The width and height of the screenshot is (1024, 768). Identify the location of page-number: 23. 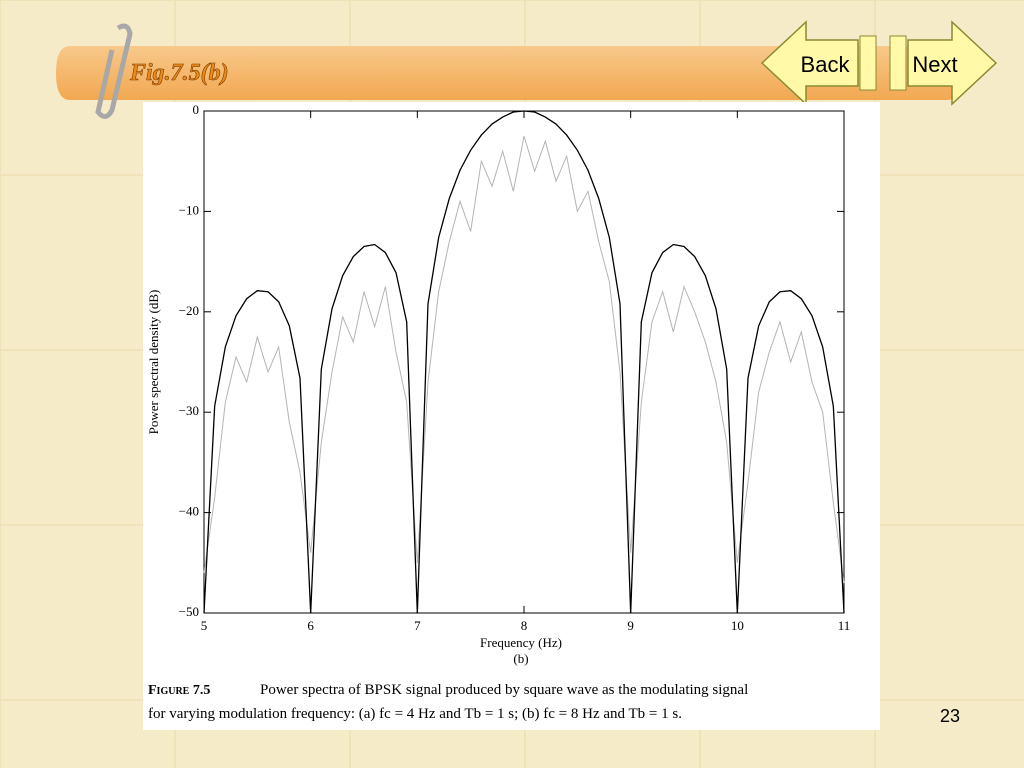
(950, 716).